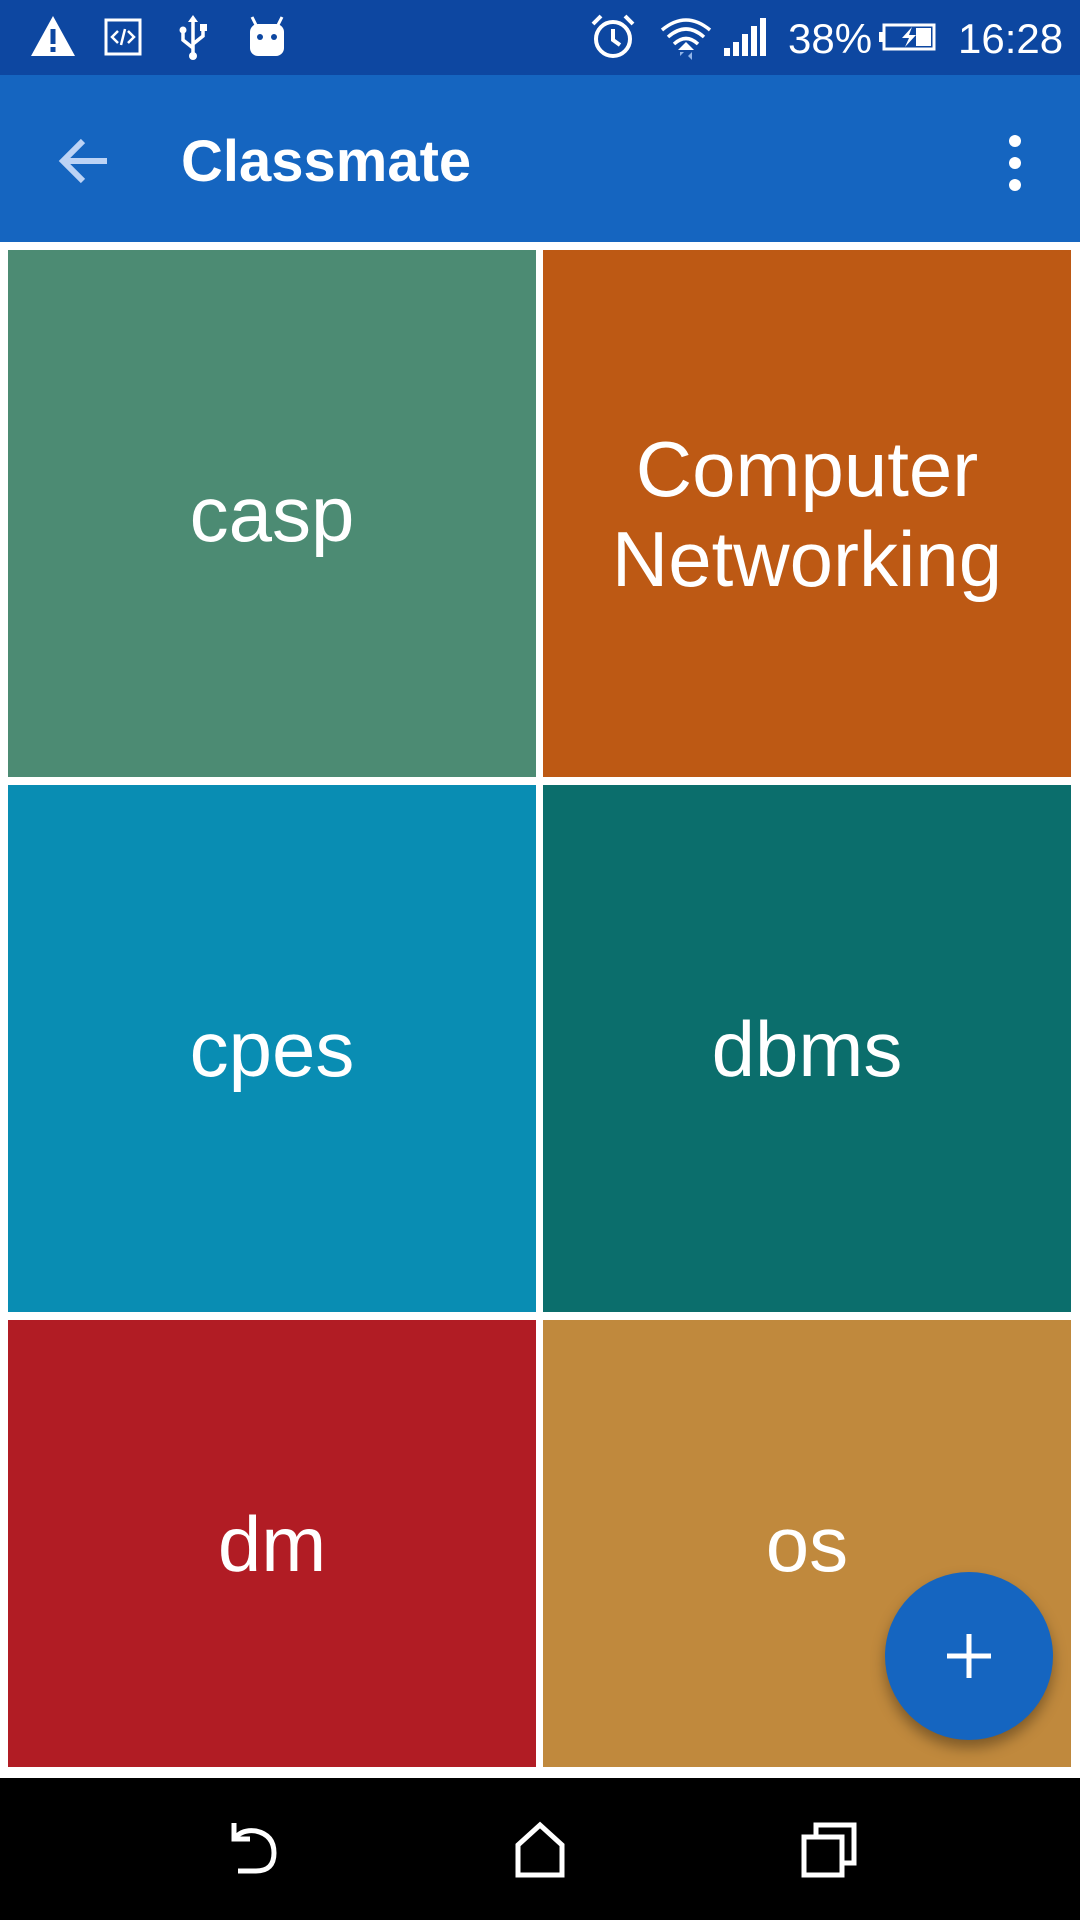 This screenshot has width=1080, height=1920. What do you see at coordinates (193, 37) in the screenshot?
I see `usb-icon` at bounding box center [193, 37].